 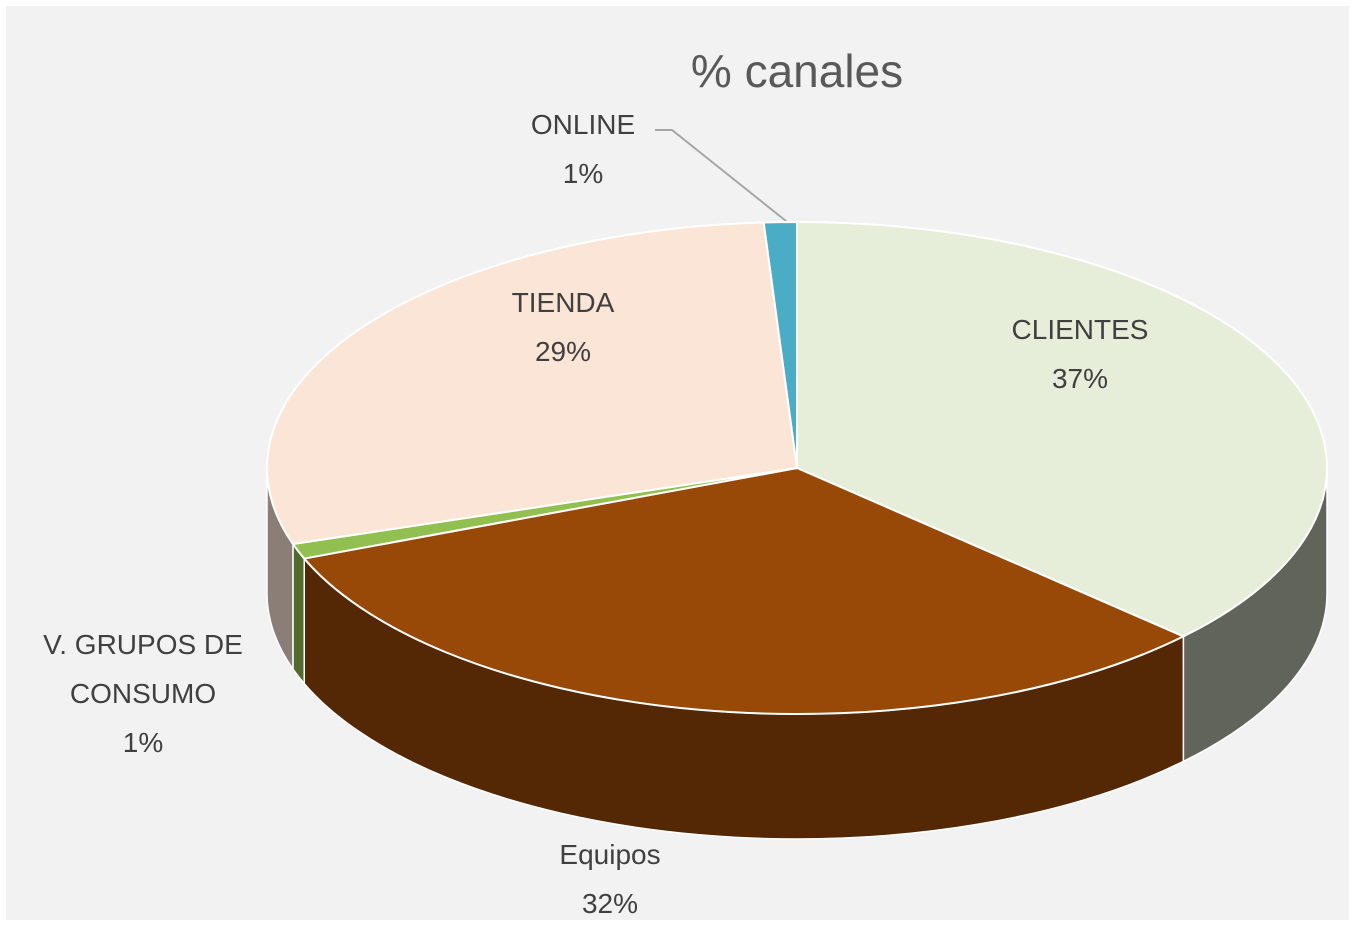 I want to click on data-label: TIENDA 29%, so click(x=563, y=327).